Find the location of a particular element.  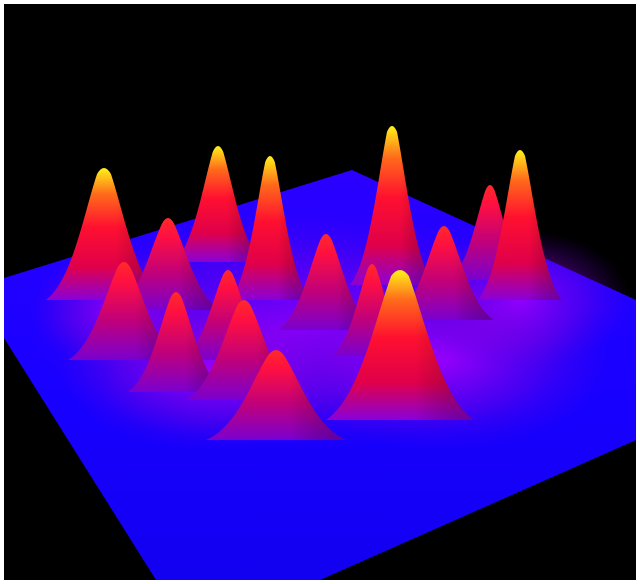

peak-2-shading is located at coordinates (218, 204).